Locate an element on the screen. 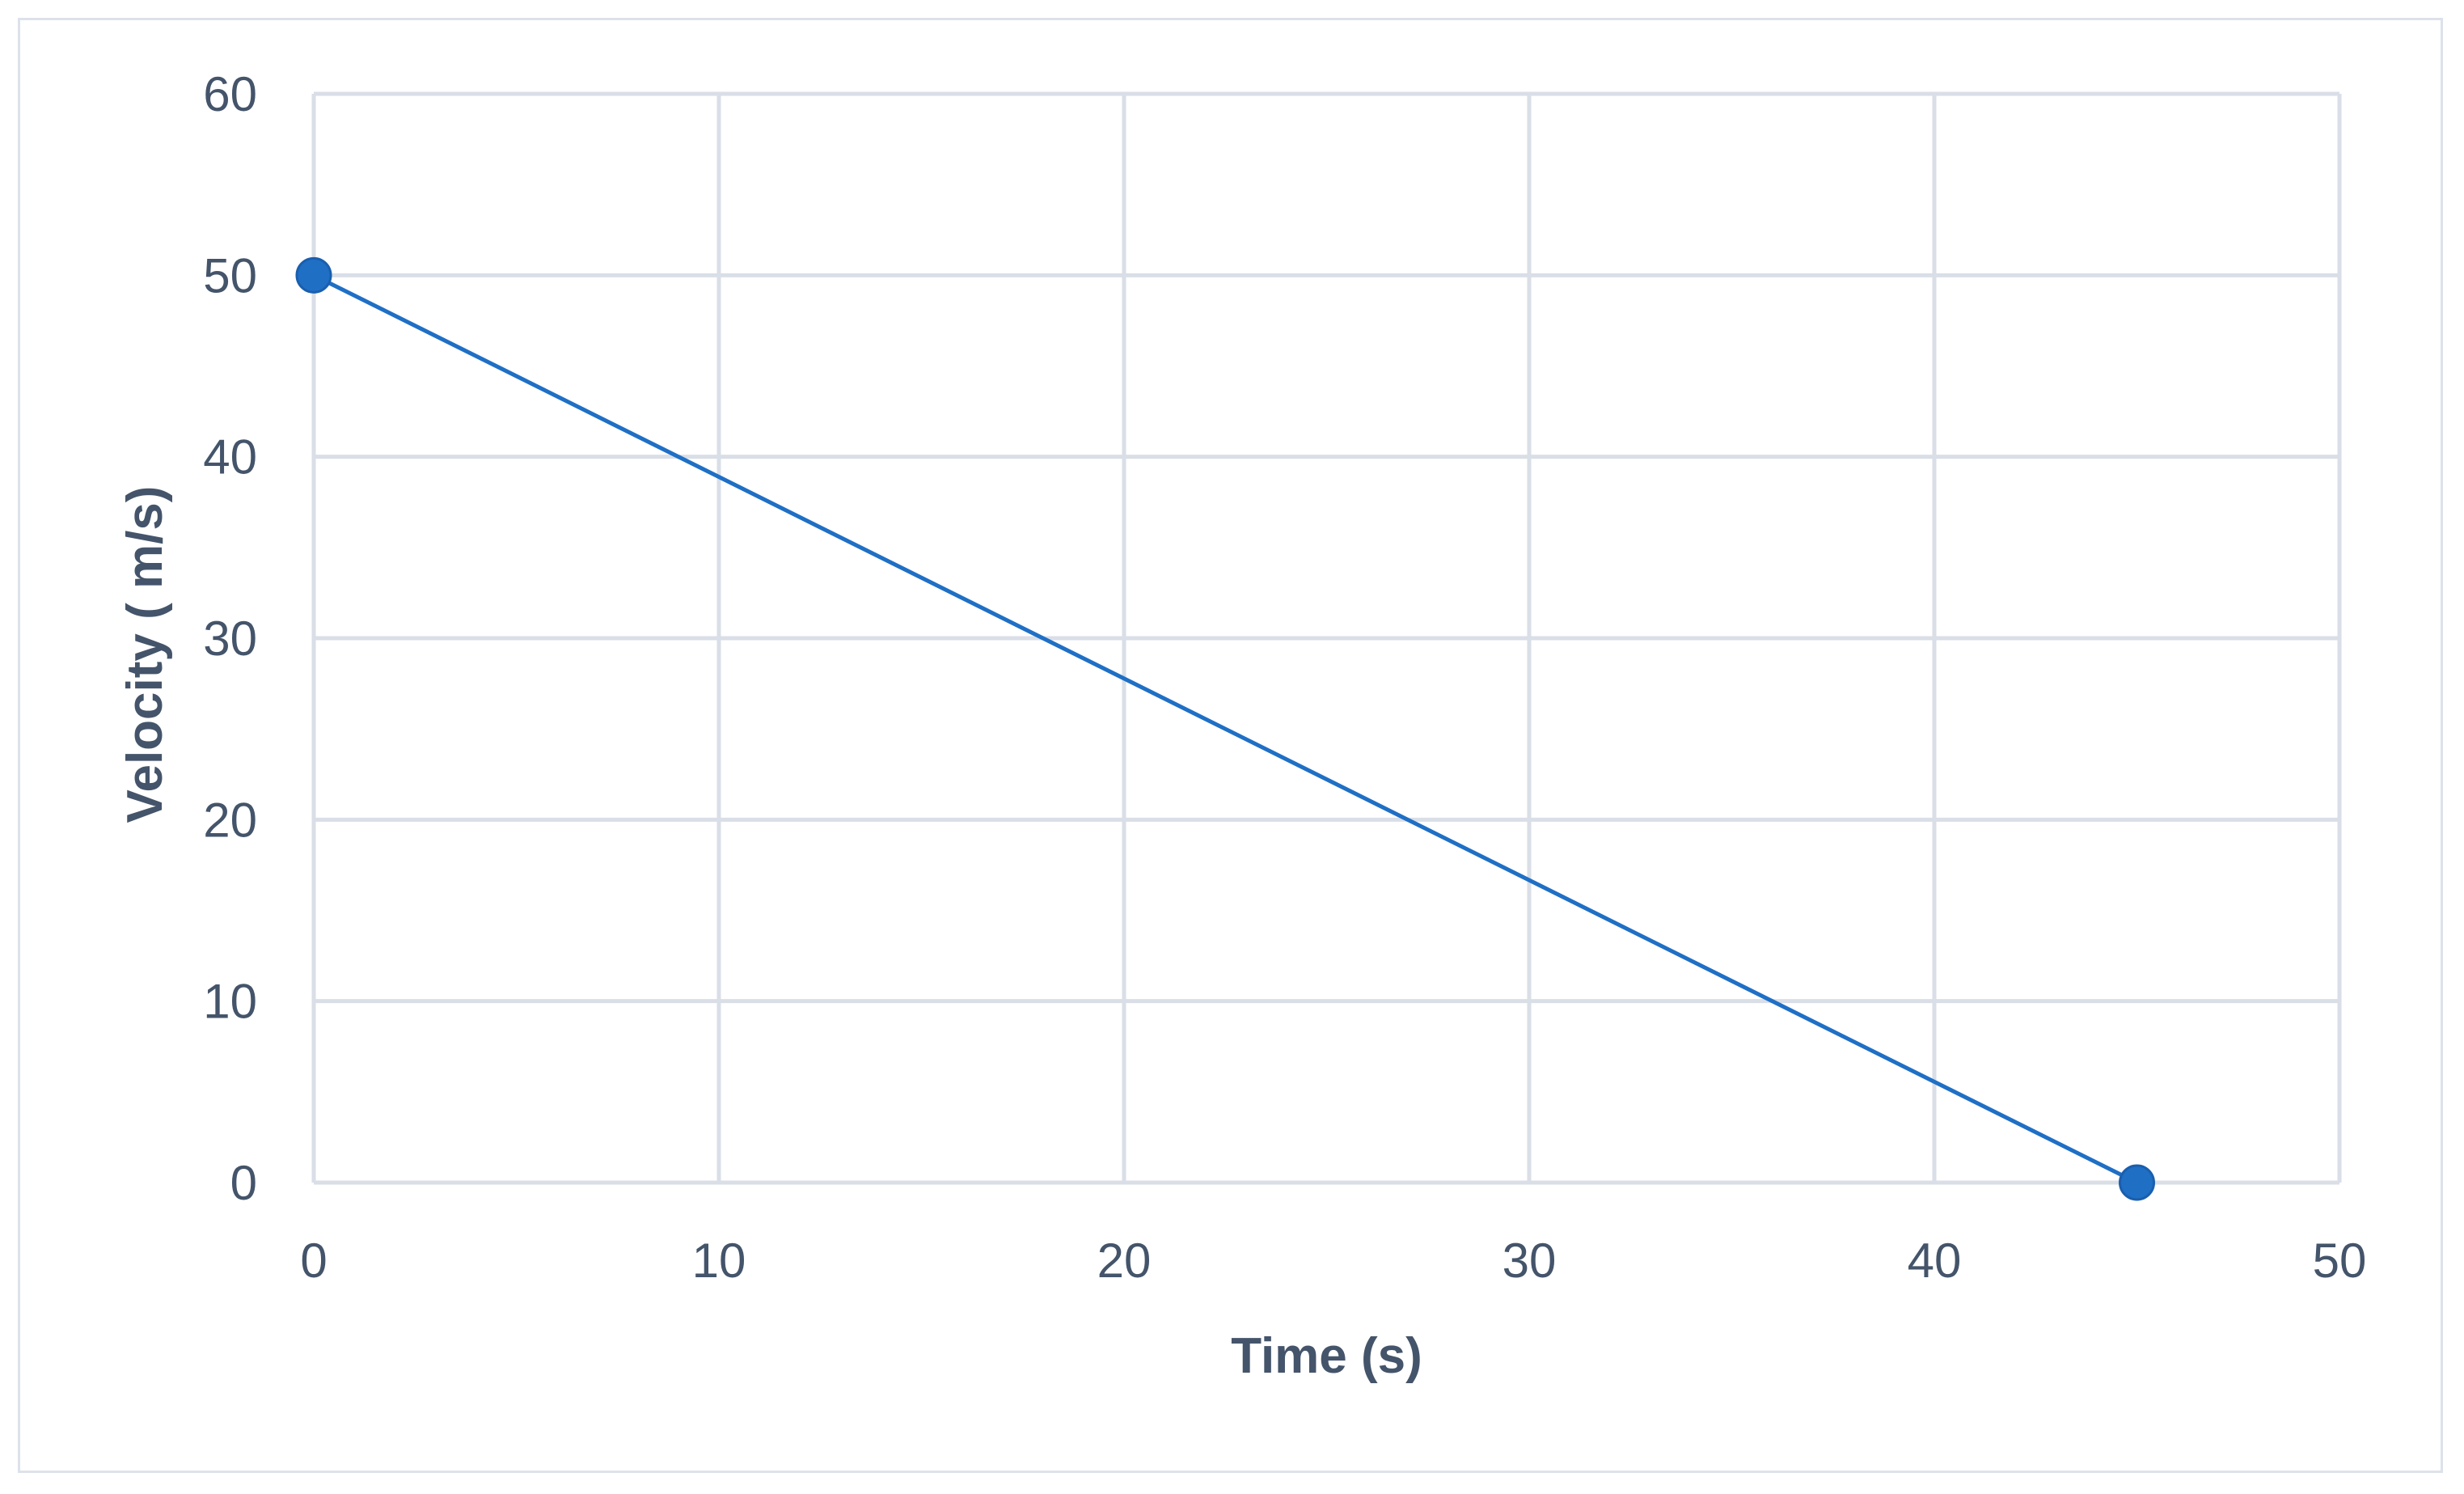  y-tick-label: 50 is located at coordinates (230, 275).